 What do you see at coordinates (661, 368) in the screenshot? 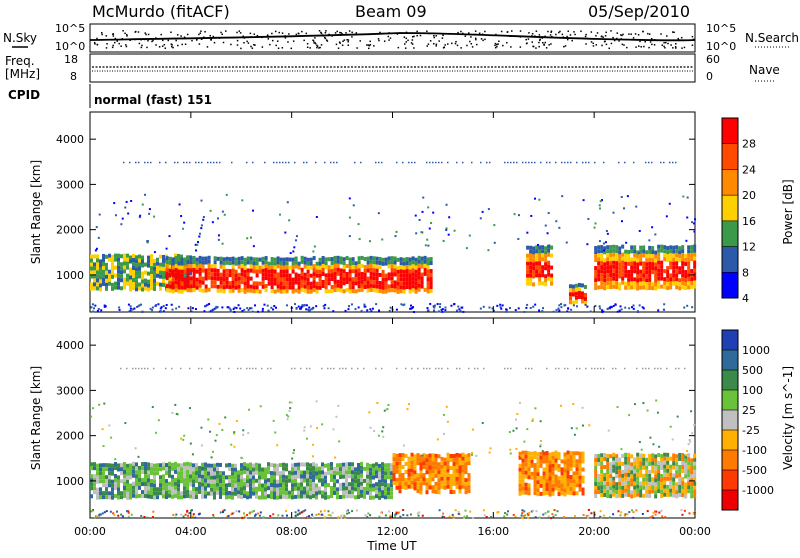
I see `range-band-dot` at bounding box center [661, 368].